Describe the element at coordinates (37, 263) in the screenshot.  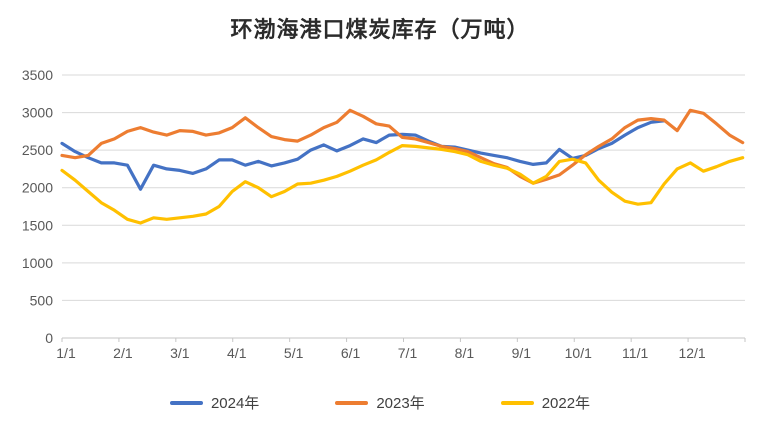
I see `y-axis-tick-label: 1000` at that location.